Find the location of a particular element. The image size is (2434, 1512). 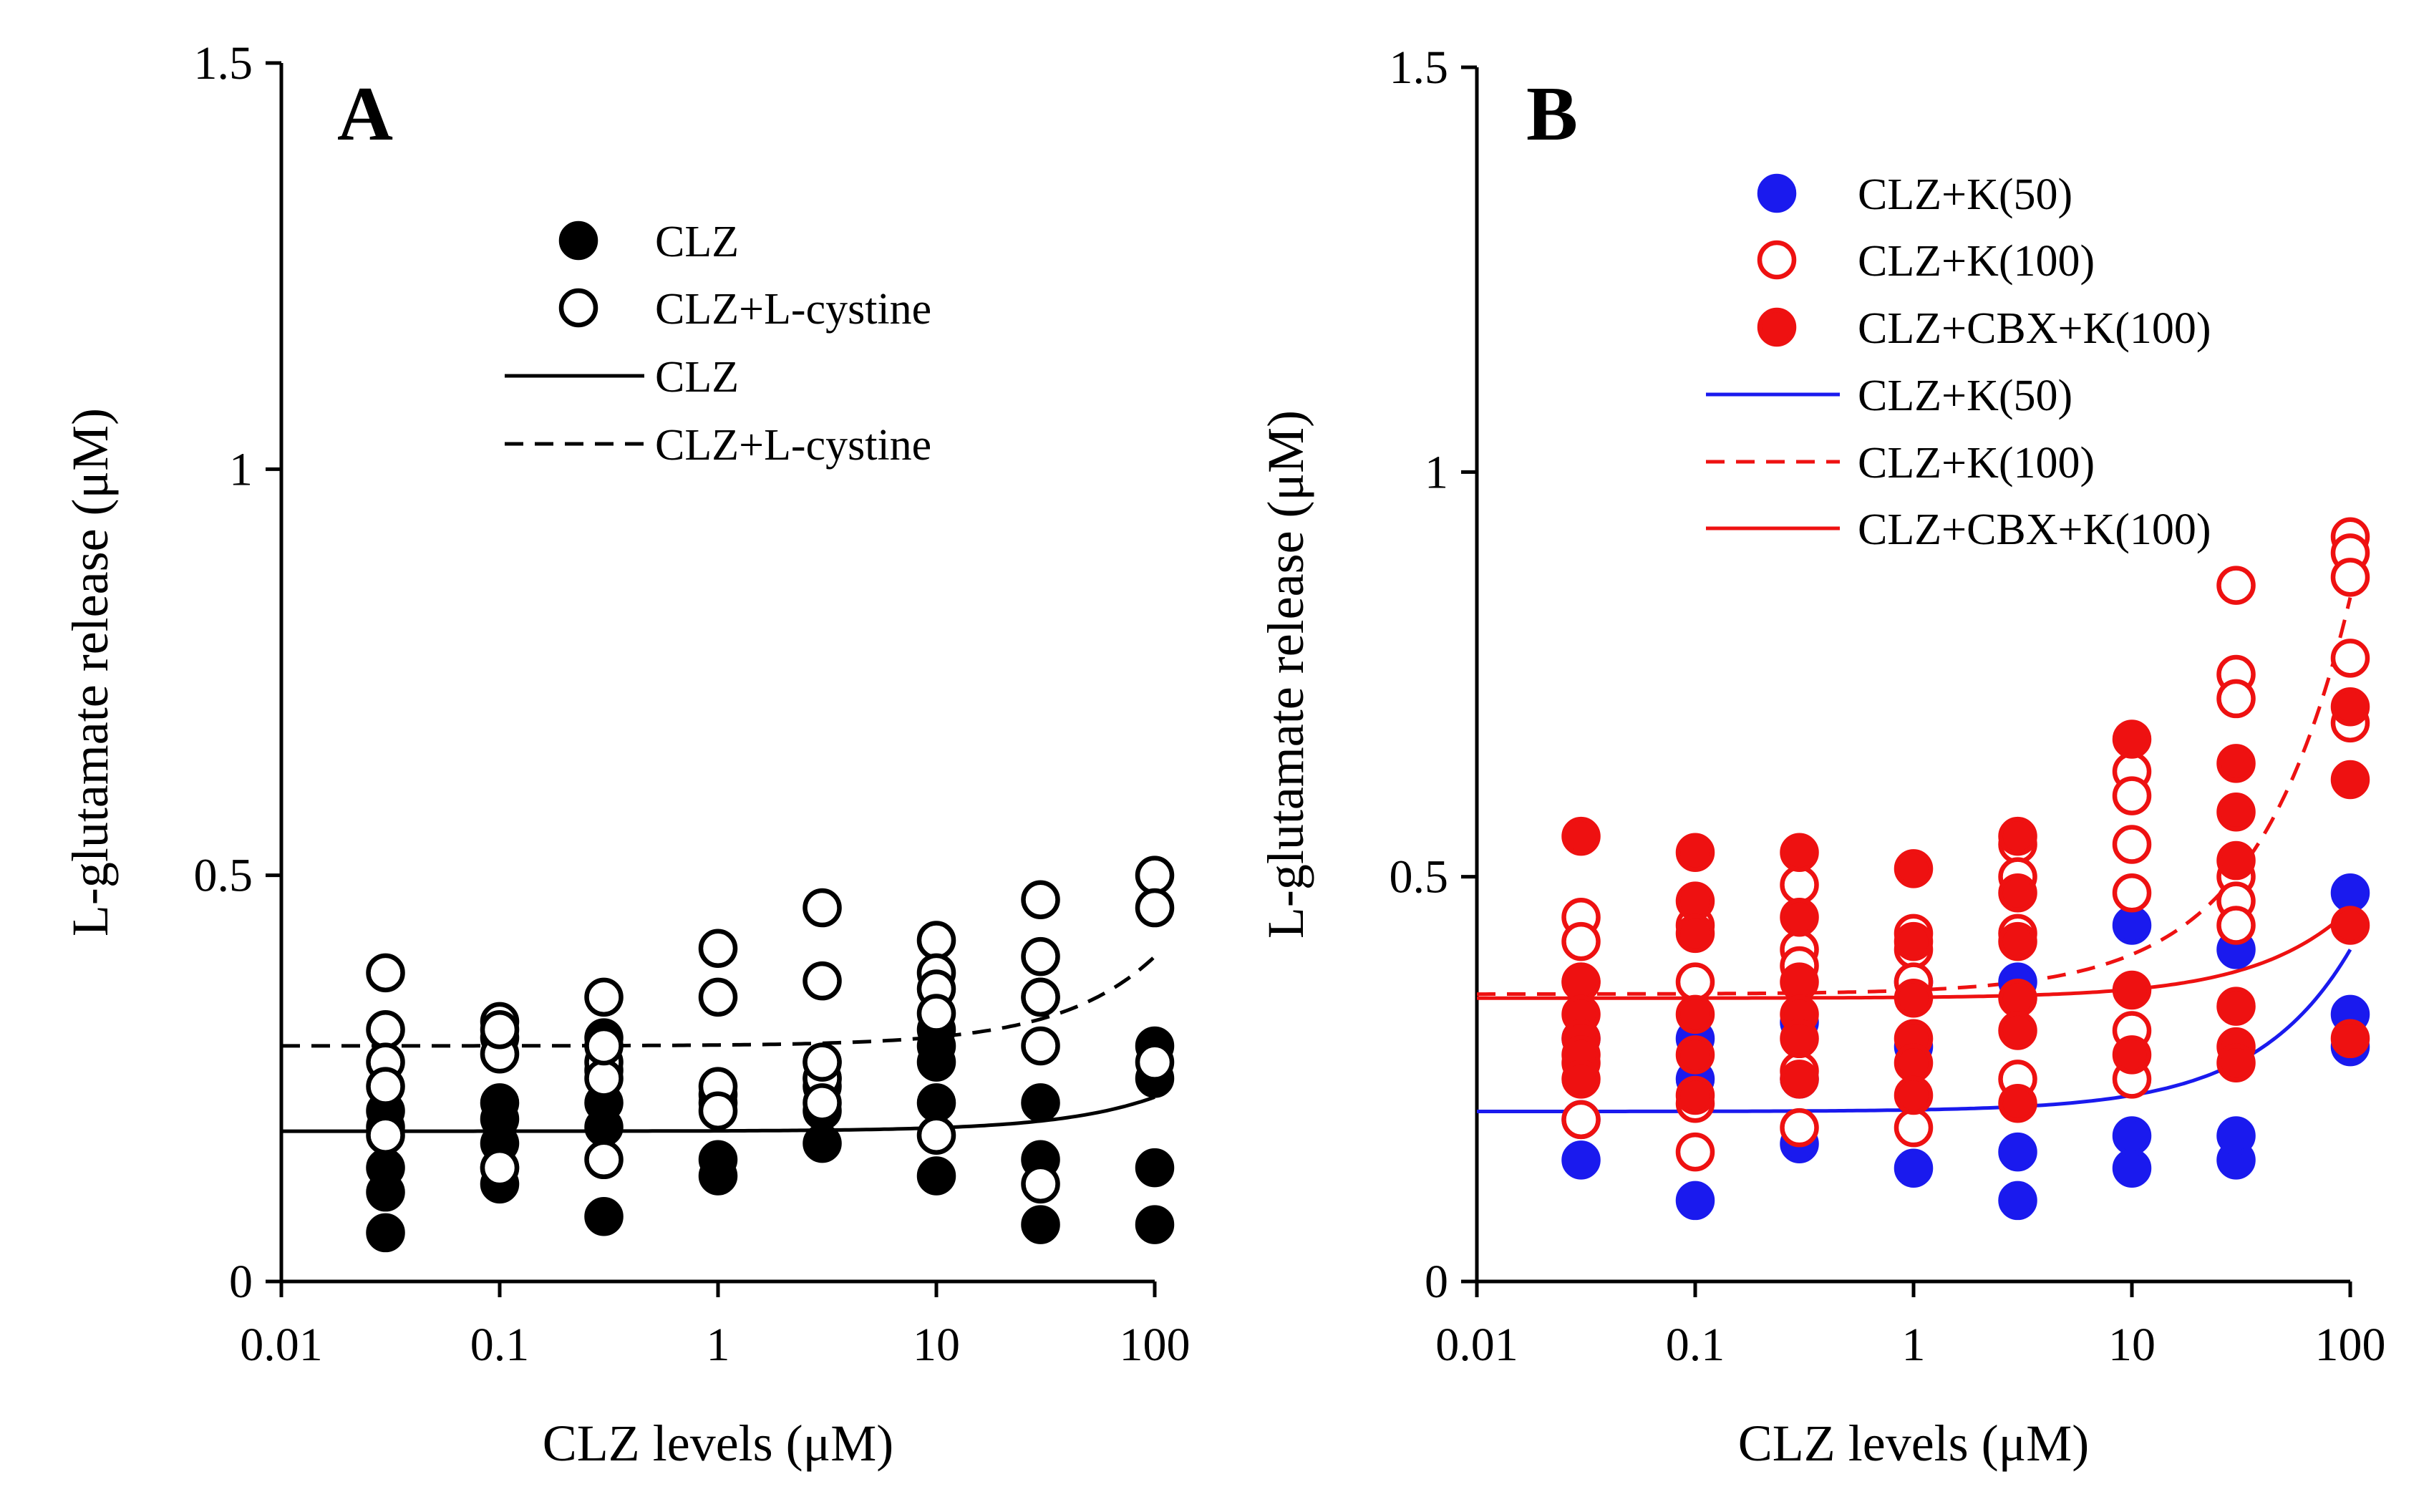

panel-a-y-axis-label: L-glutamate release (μM) is located at coordinates (91, 672).